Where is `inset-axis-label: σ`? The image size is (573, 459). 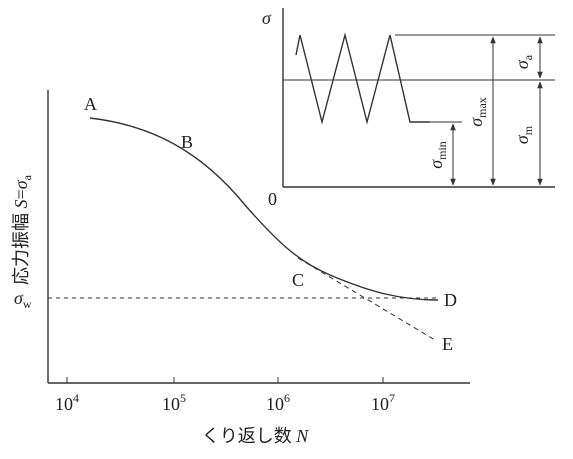
inset-axis-label: σ is located at coordinates (267, 18).